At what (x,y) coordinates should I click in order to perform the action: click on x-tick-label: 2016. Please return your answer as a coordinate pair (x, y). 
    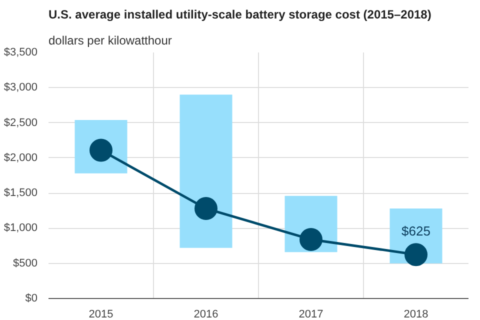
    Looking at the image, I should click on (206, 314).